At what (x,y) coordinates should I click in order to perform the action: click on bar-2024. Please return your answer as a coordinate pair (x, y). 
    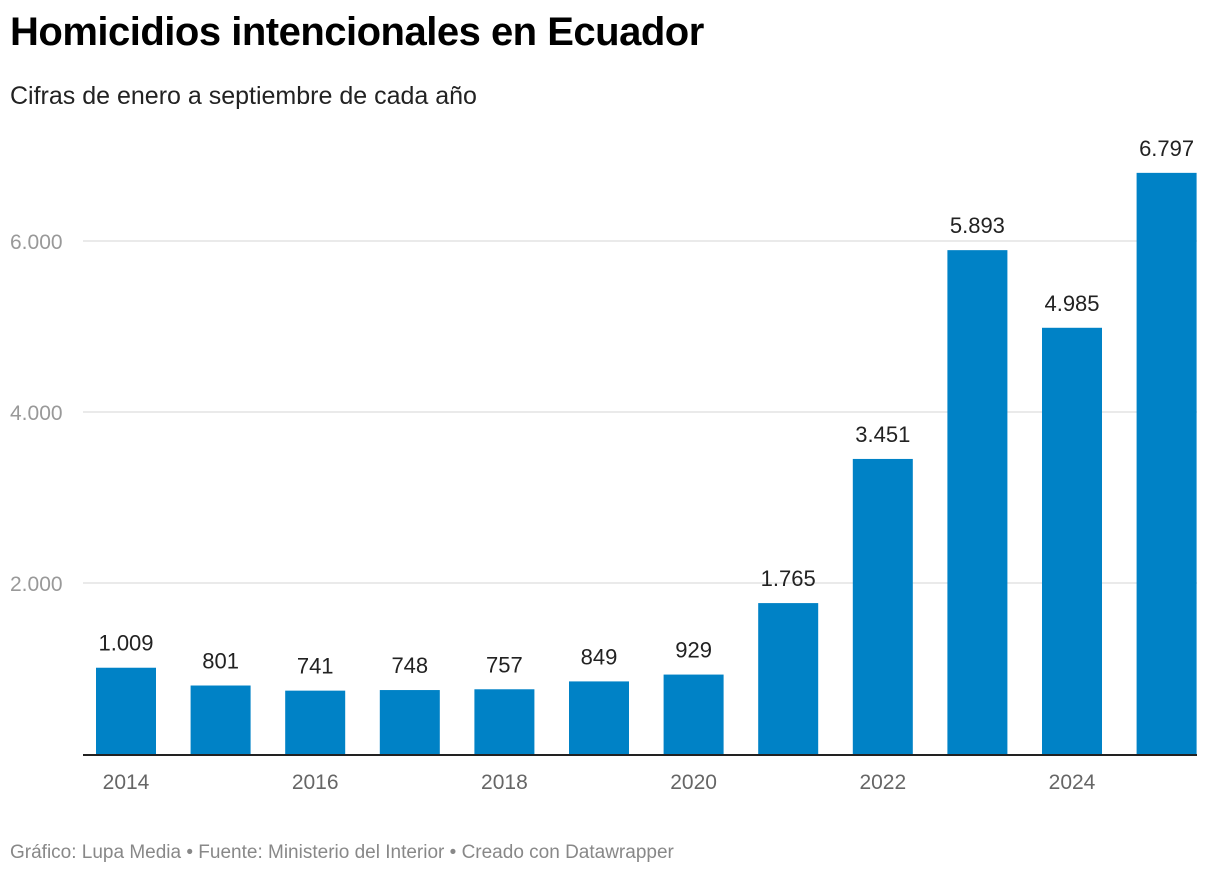
    Looking at the image, I should click on (1072, 540).